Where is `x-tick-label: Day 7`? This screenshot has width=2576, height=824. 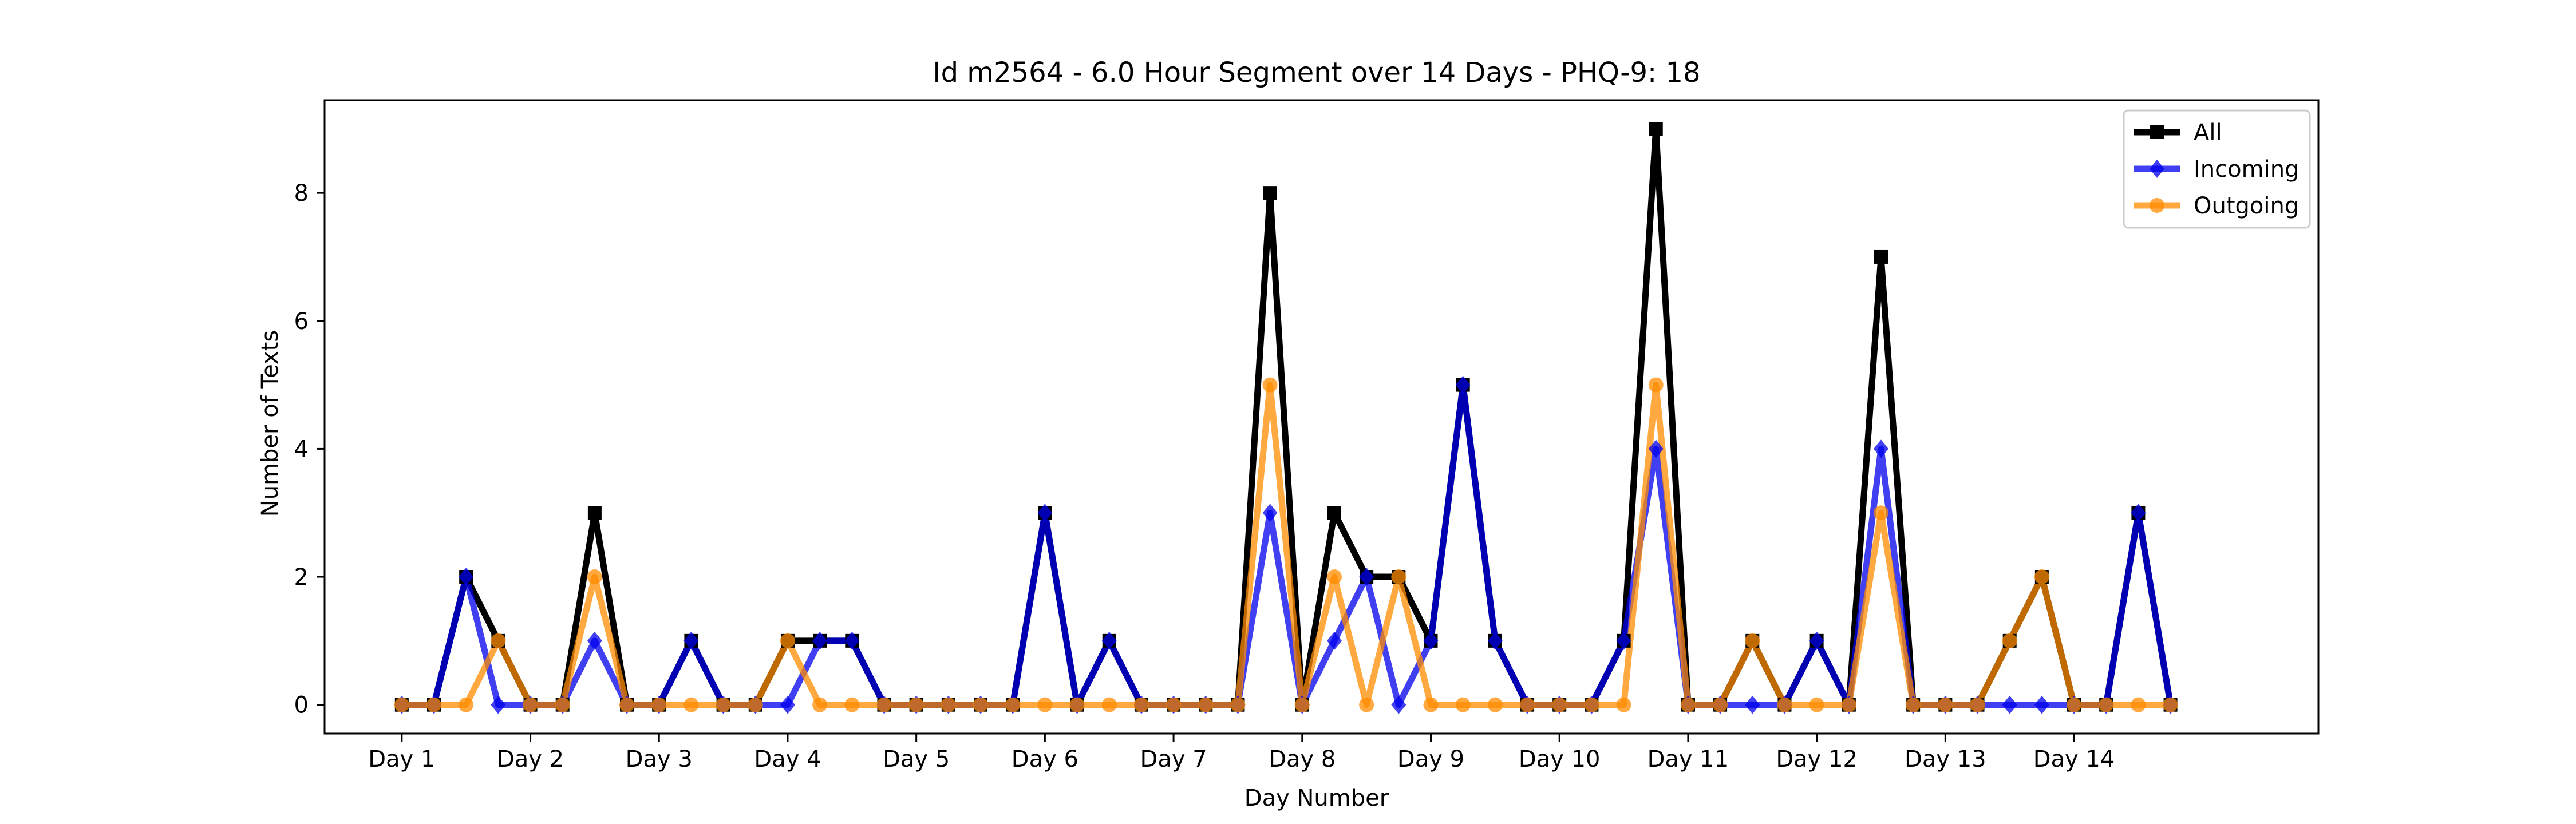 x-tick-label: Day 7 is located at coordinates (1173, 759).